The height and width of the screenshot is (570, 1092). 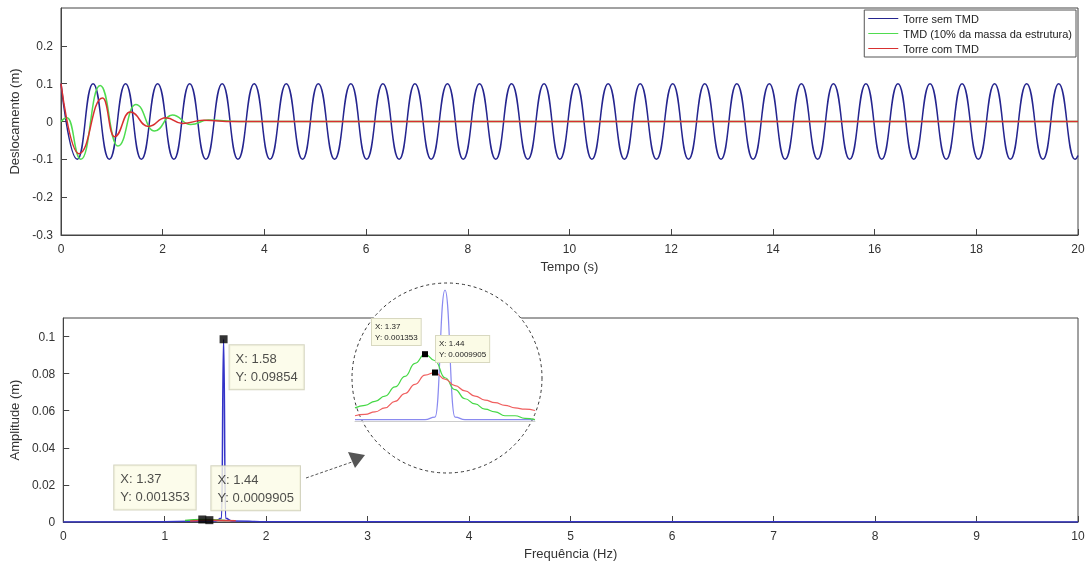 I want to click on x-tick-label: 7, so click(x=774, y=536).